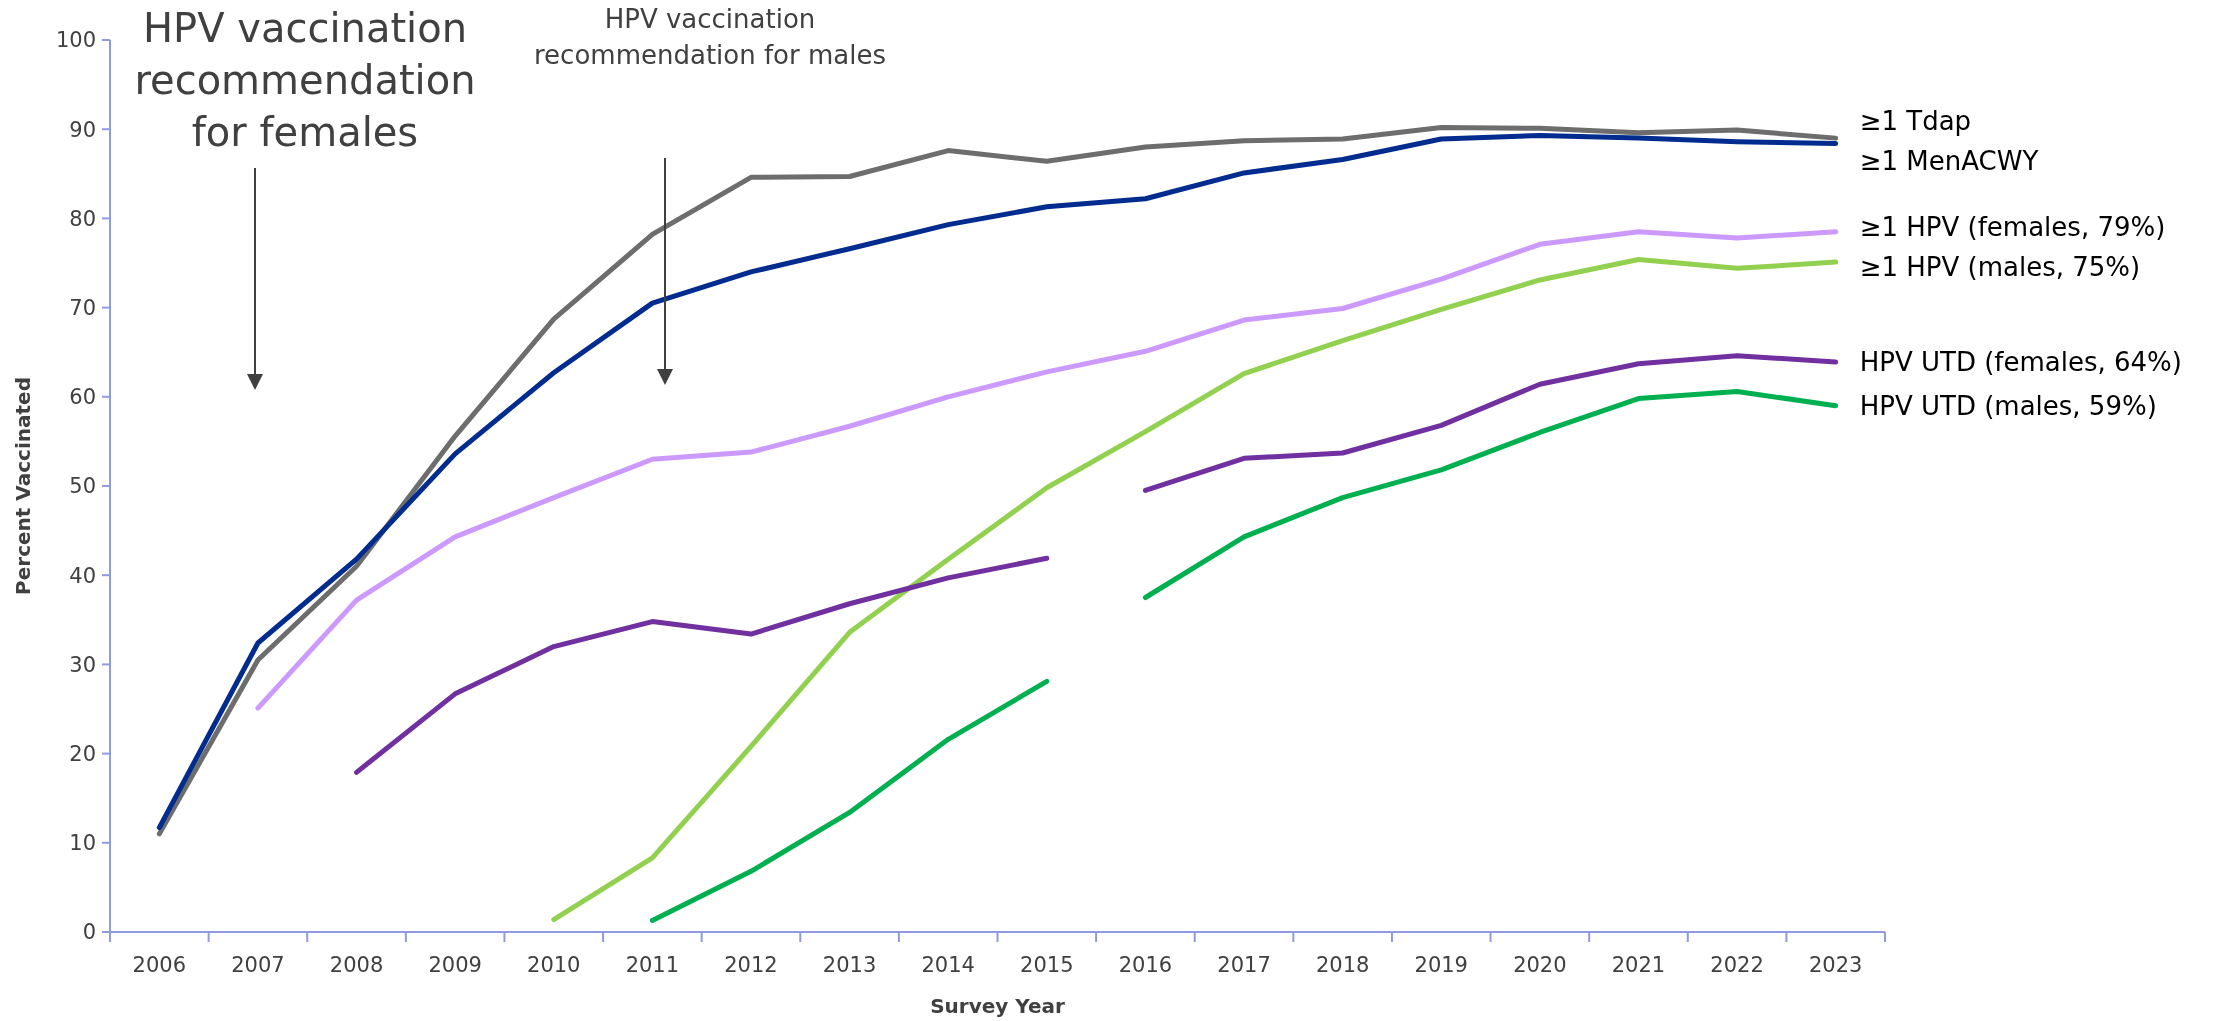 Image resolution: width=2215 pixels, height=1021 pixels. What do you see at coordinates (1145, 965) in the screenshot?
I see `x-tick-label: 2016` at bounding box center [1145, 965].